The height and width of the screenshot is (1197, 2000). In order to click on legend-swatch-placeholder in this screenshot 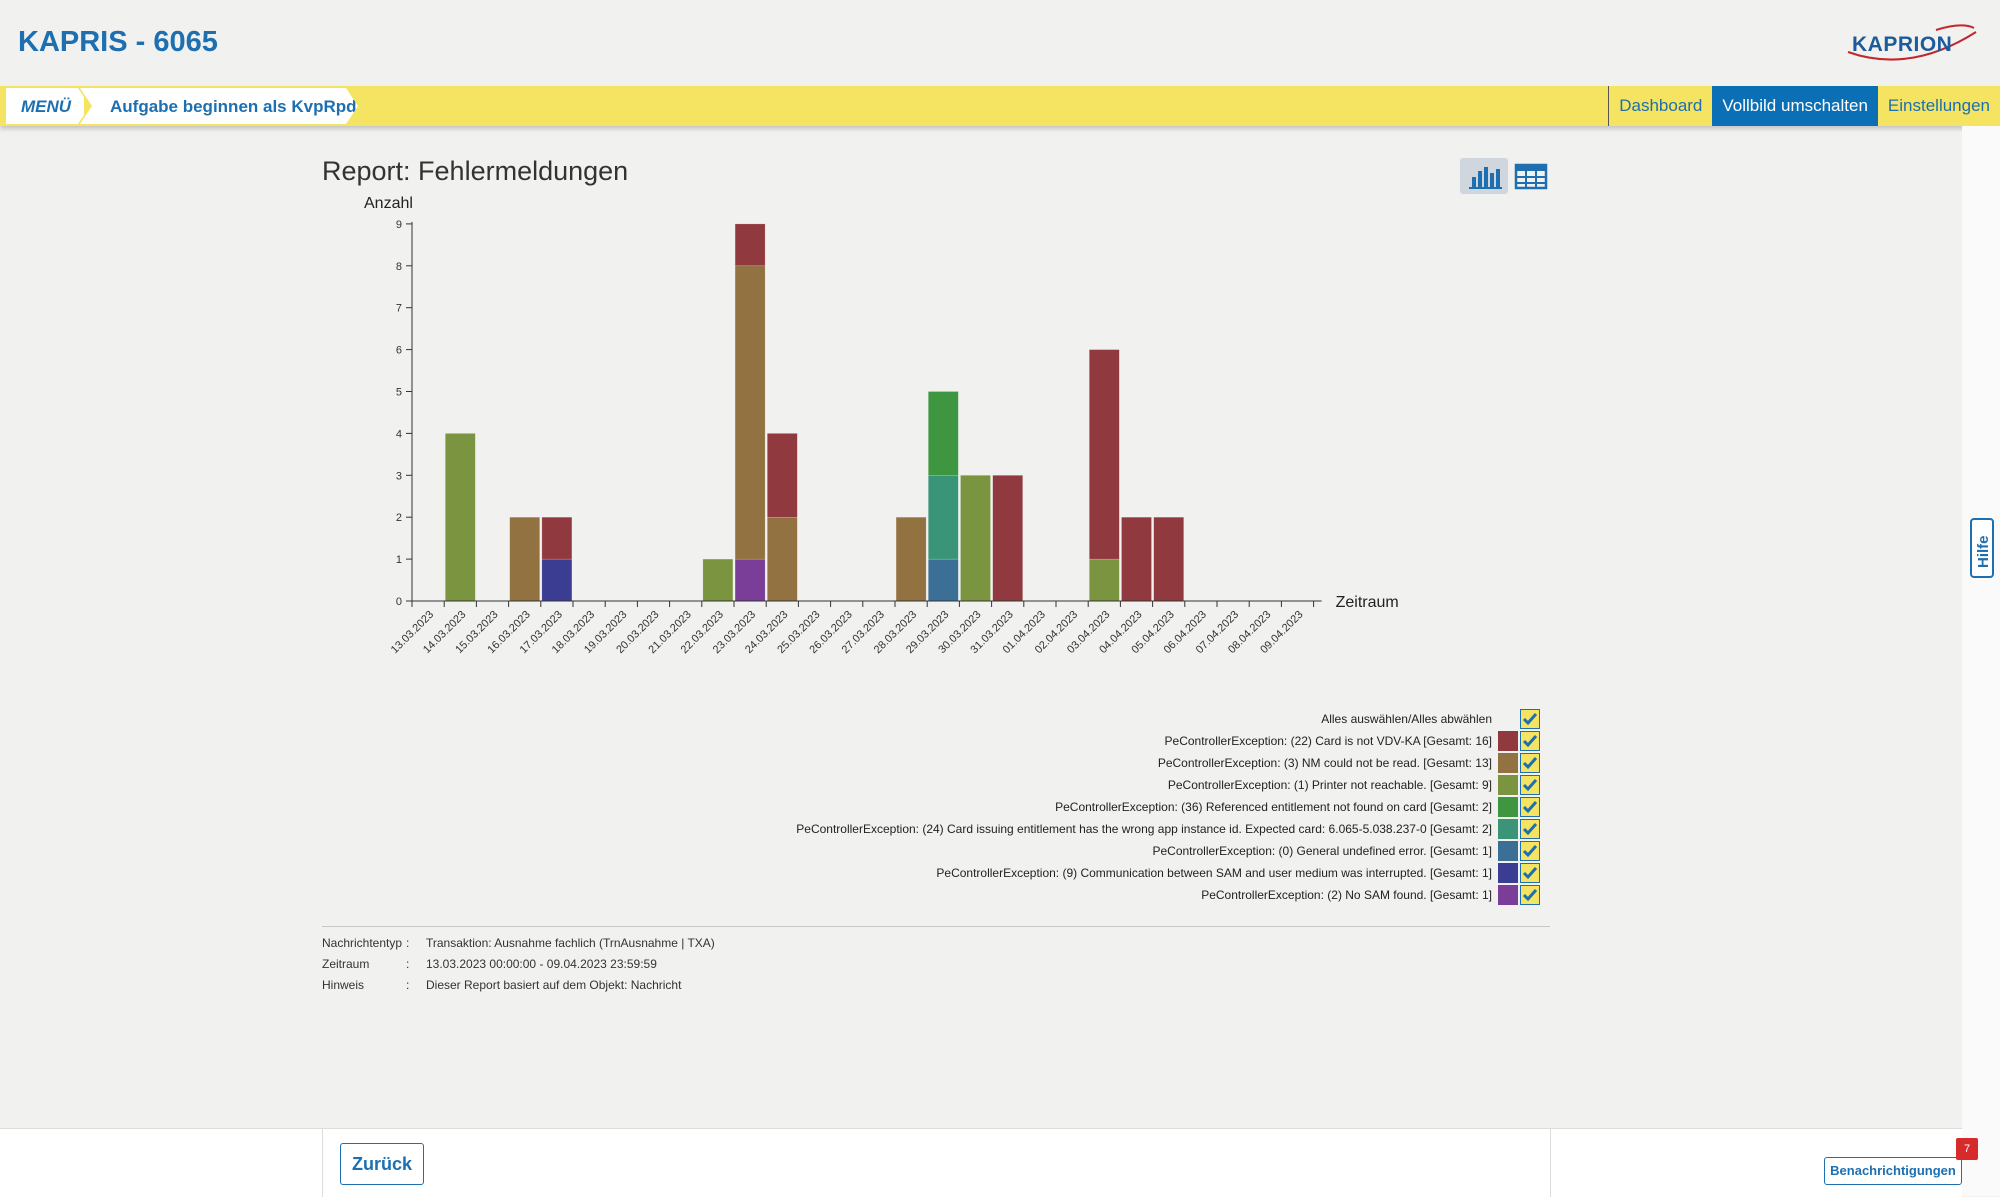, I will do `click(1508, 719)`.